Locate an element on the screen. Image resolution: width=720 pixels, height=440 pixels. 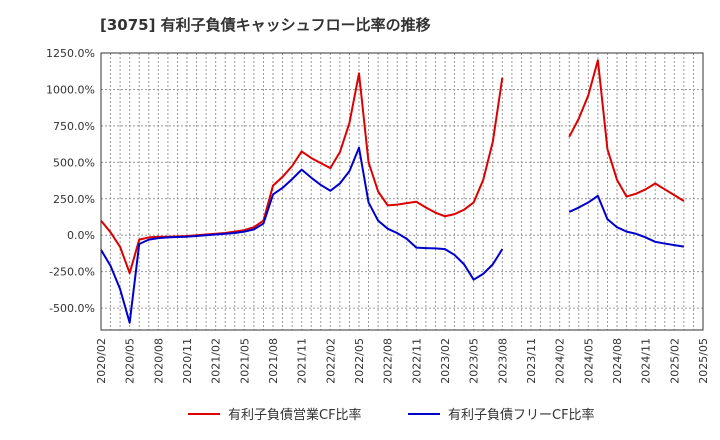
y-tick-label: 250.0% is located at coordinates (74, 199).